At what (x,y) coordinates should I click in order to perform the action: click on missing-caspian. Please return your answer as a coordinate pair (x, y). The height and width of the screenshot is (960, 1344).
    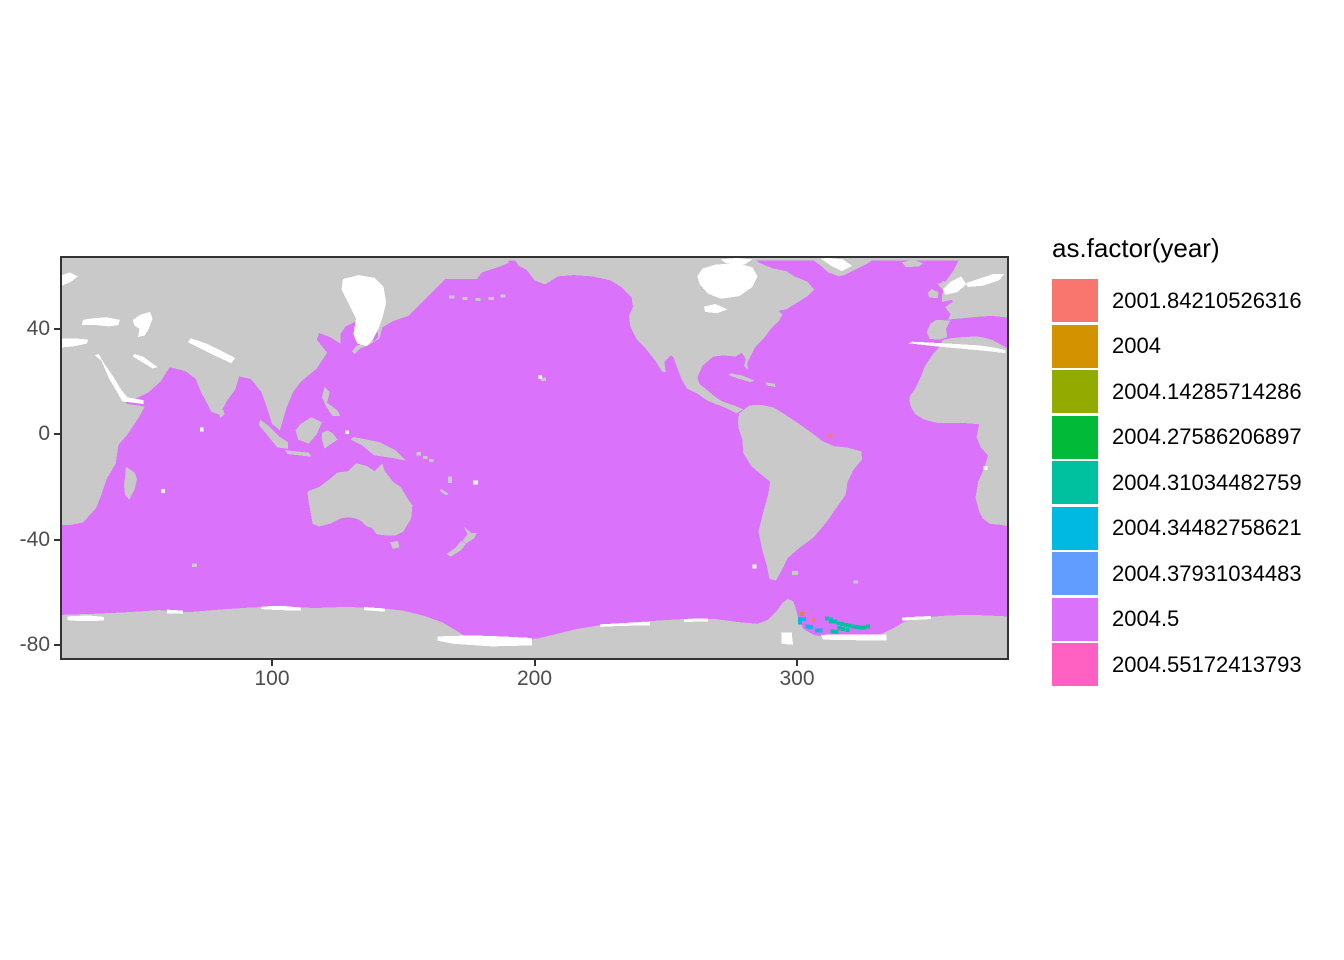
    Looking at the image, I should click on (142, 324).